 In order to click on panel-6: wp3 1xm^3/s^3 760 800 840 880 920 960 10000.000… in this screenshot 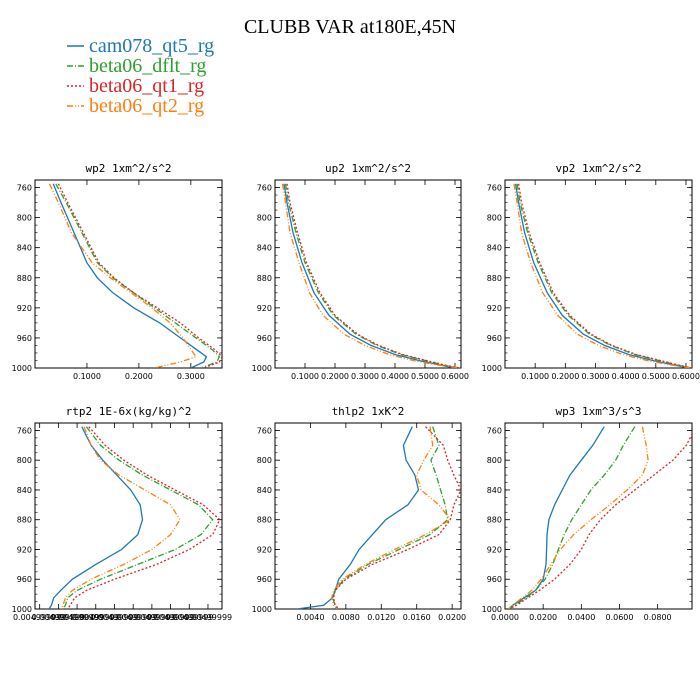, I will do `click(587, 513)`.